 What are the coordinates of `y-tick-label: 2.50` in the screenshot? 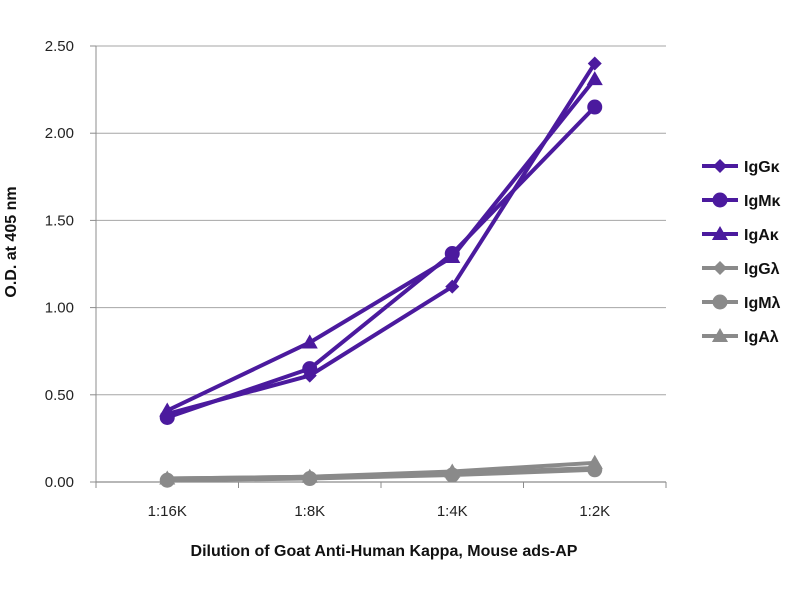 It's located at (59, 46).